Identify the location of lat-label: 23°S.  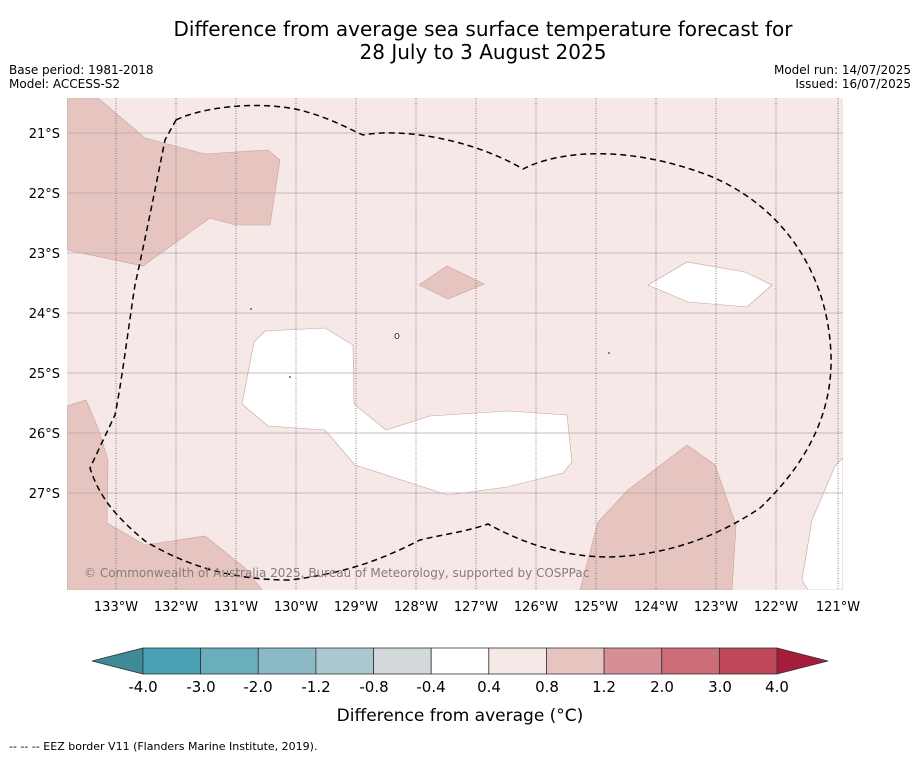
(44, 254).